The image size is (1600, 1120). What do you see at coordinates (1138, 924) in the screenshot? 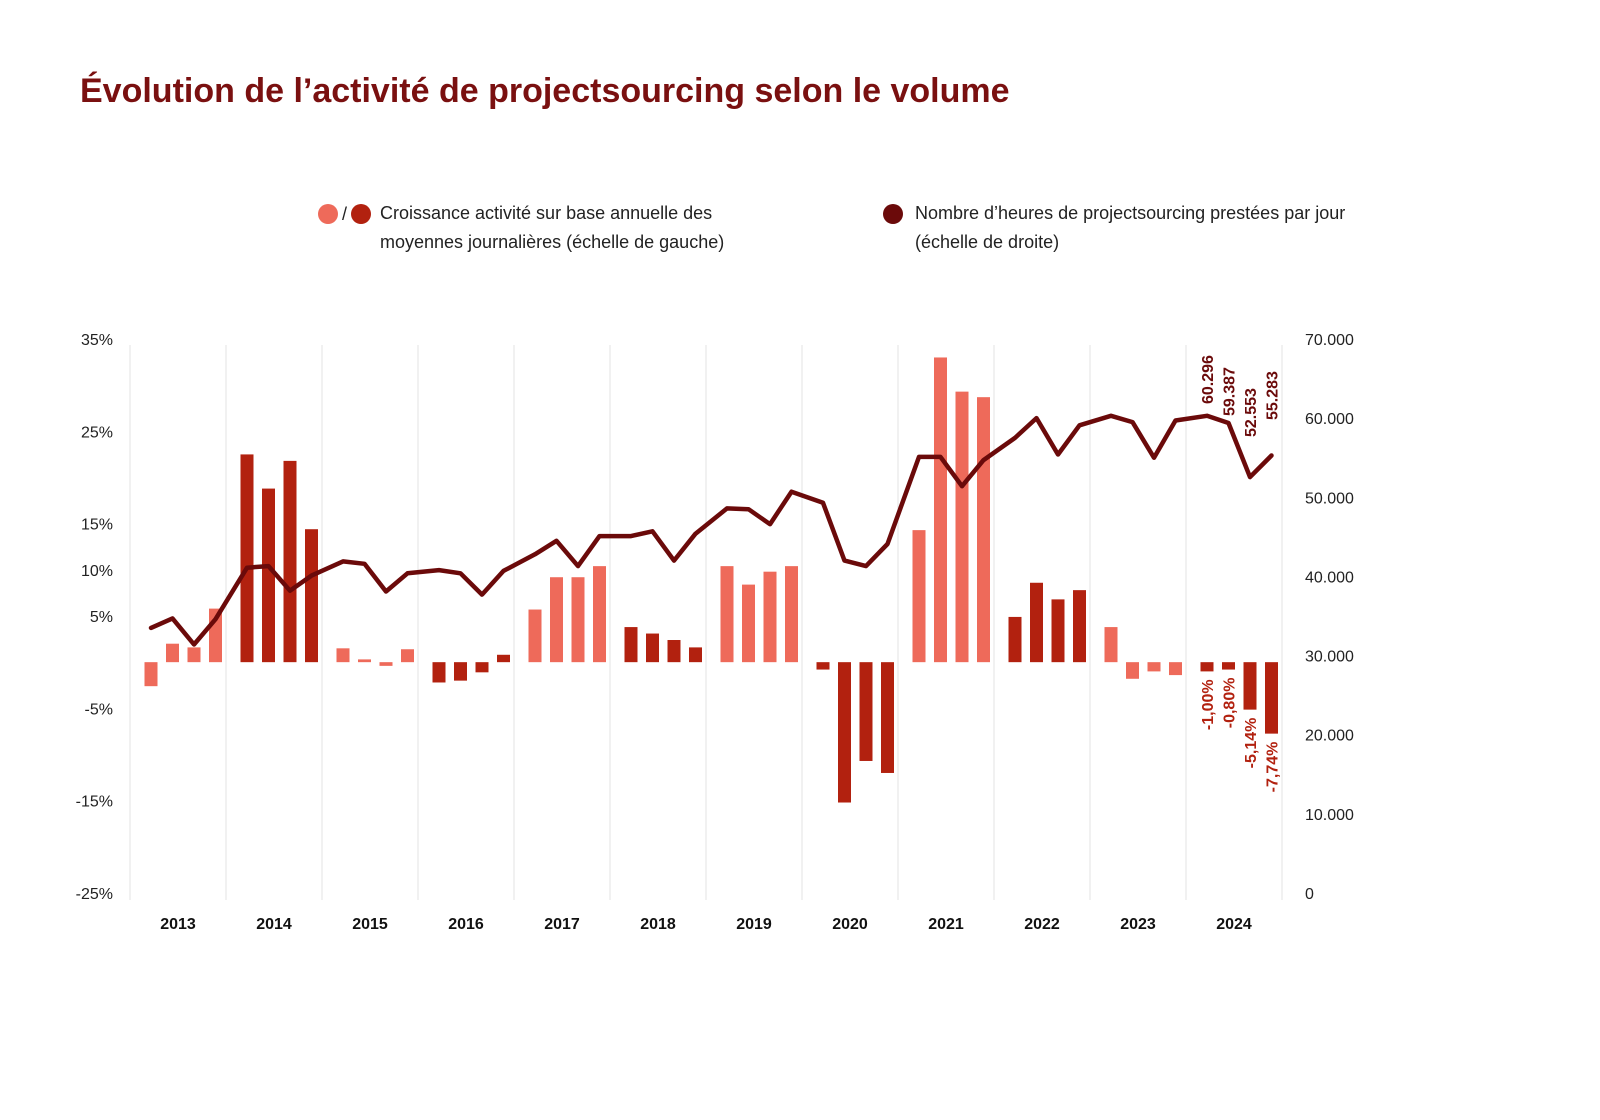
I see `x-axis-year-label: 2023` at bounding box center [1138, 924].